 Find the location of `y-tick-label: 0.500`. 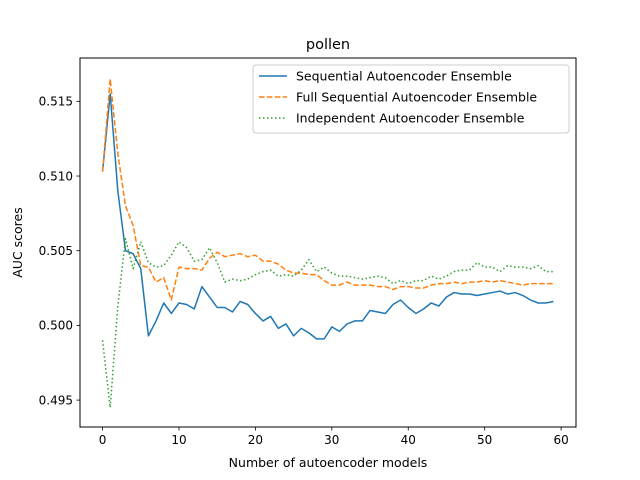

y-tick-label: 0.500 is located at coordinates (56, 326).